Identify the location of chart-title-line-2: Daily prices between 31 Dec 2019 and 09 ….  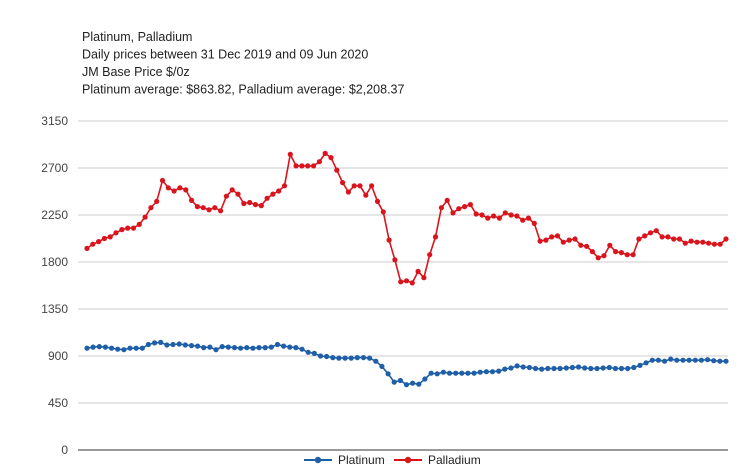
(225, 55).